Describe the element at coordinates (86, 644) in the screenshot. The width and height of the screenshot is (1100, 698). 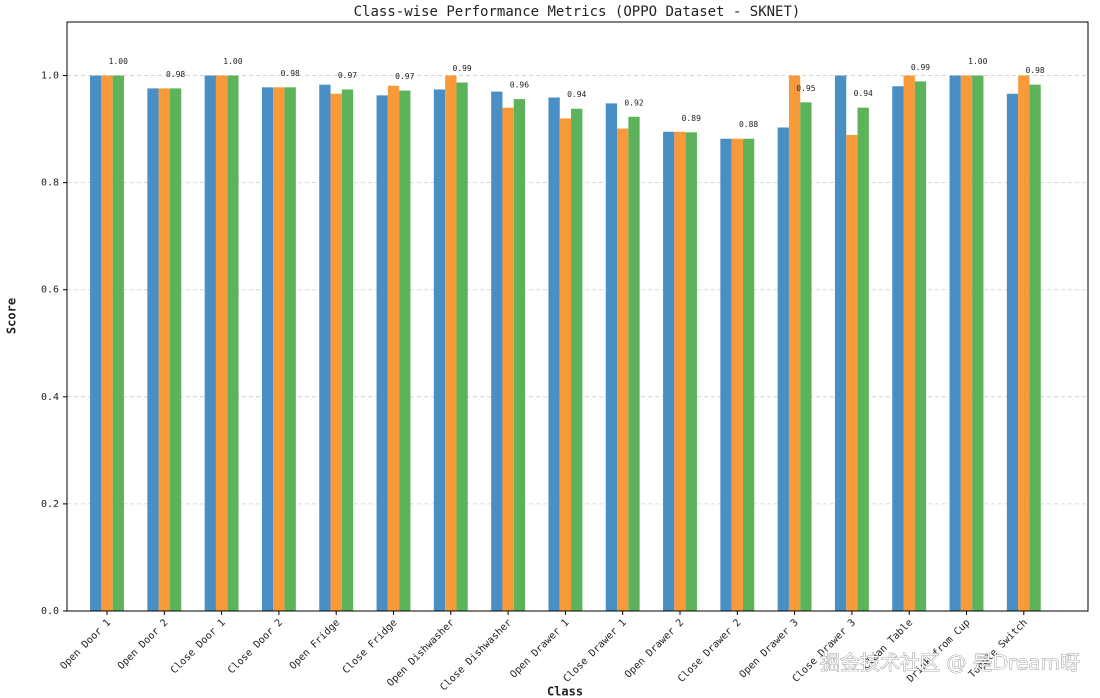
I see `x-tick-label: Open Door 1` at that location.